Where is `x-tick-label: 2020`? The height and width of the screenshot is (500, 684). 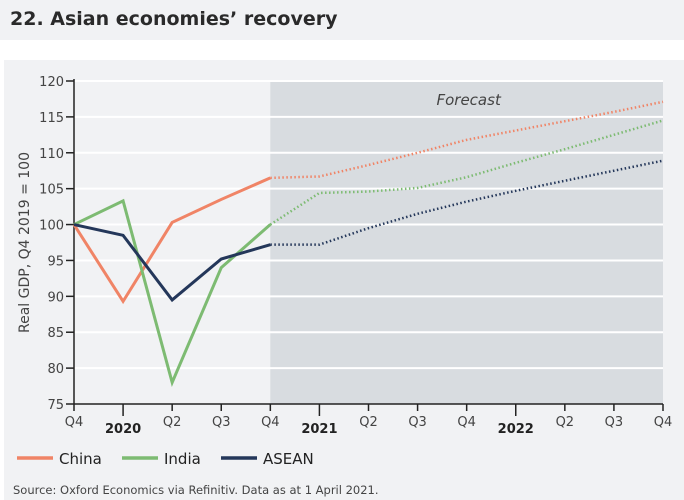
x-tick-label: 2020 is located at coordinates (123, 429).